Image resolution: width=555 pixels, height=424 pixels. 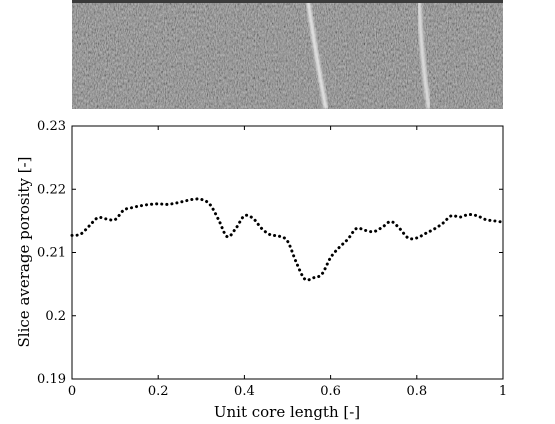 What do you see at coordinates (416, 391) in the screenshot?
I see `x-tick-label: 0.8` at bounding box center [416, 391].